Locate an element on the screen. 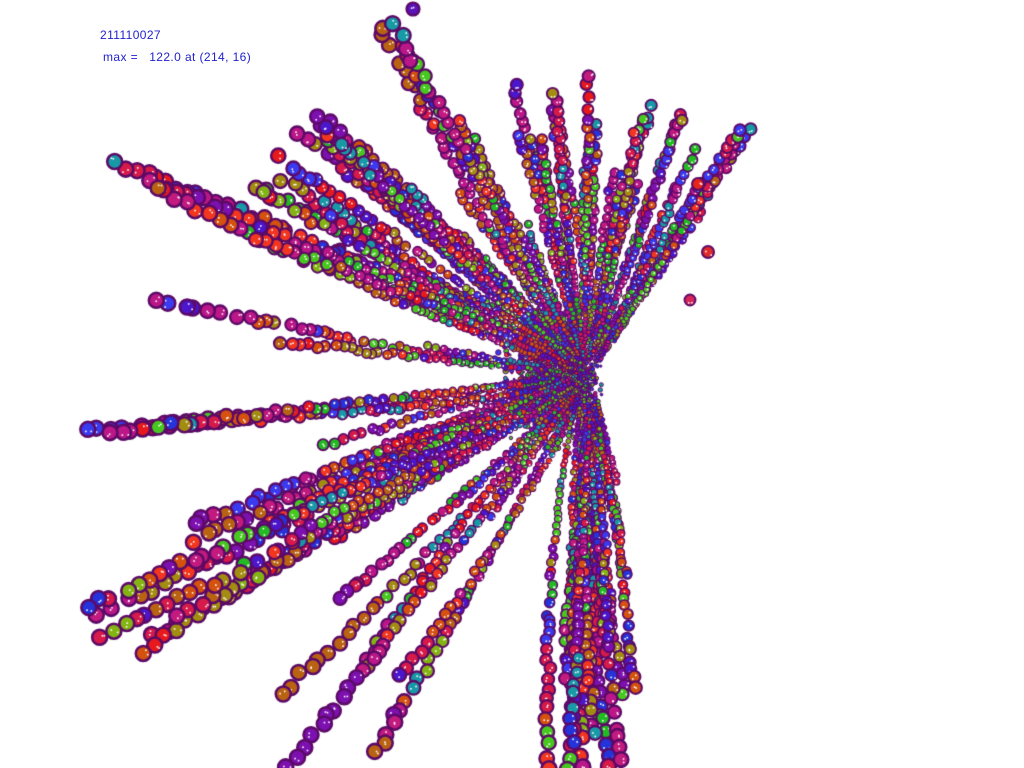 The height and width of the screenshot is (768, 1024). max-value-label: max = 122.0 at (214, 16) is located at coordinates (177, 57).